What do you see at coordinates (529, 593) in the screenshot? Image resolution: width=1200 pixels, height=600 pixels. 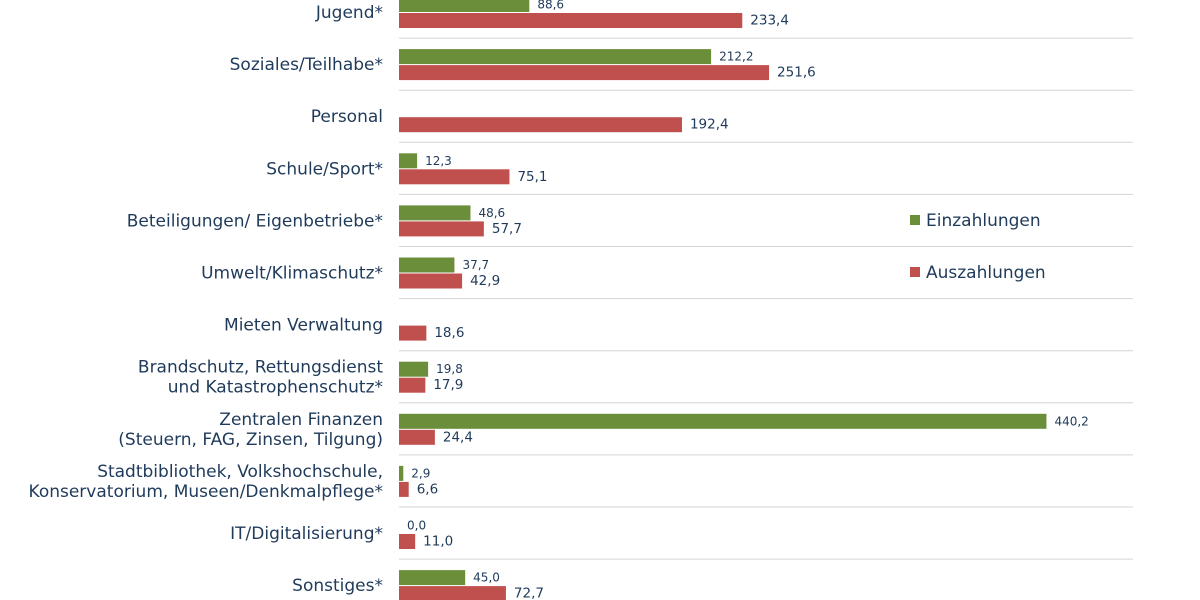 I see `value-label-auszahlungen-sonstiges: 72,7` at bounding box center [529, 593].